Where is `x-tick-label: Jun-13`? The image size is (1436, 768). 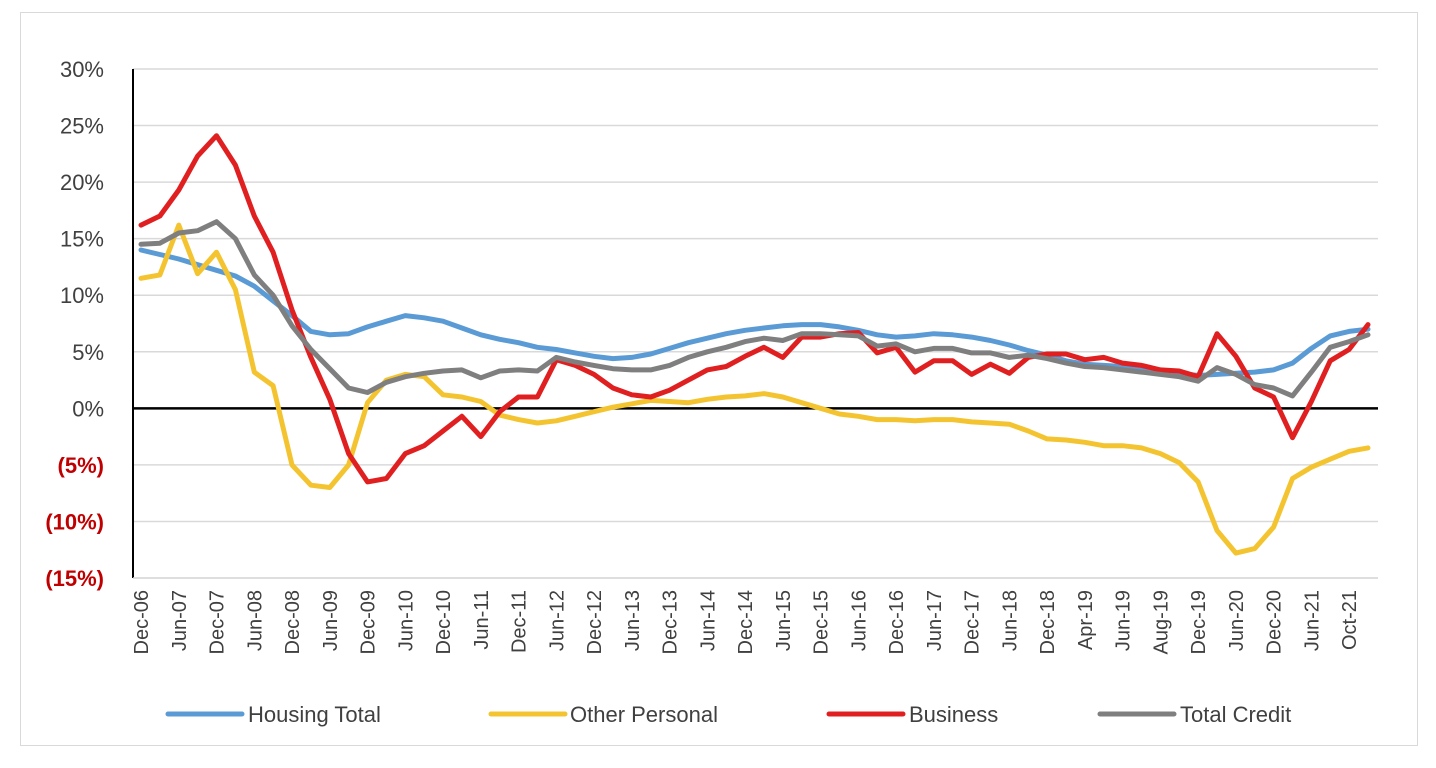
x-tick-label: Jun-13 is located at coordinates (633, 620).